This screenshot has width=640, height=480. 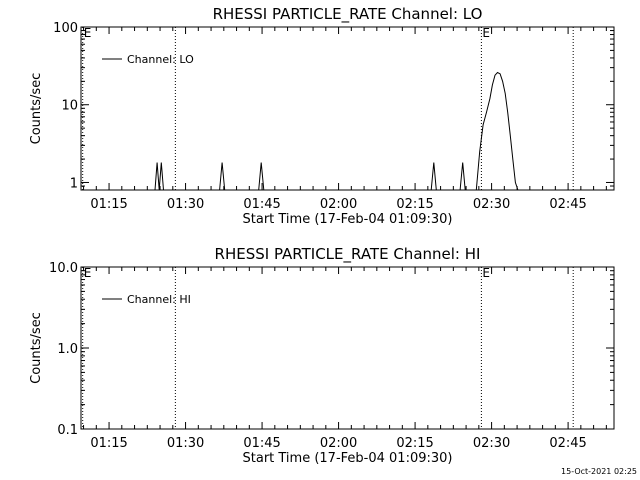 What do you see at coordinates (159, 299) in the screenshot?
I see `legend-entry: Channel: HI` at bounding box center [159, 299].